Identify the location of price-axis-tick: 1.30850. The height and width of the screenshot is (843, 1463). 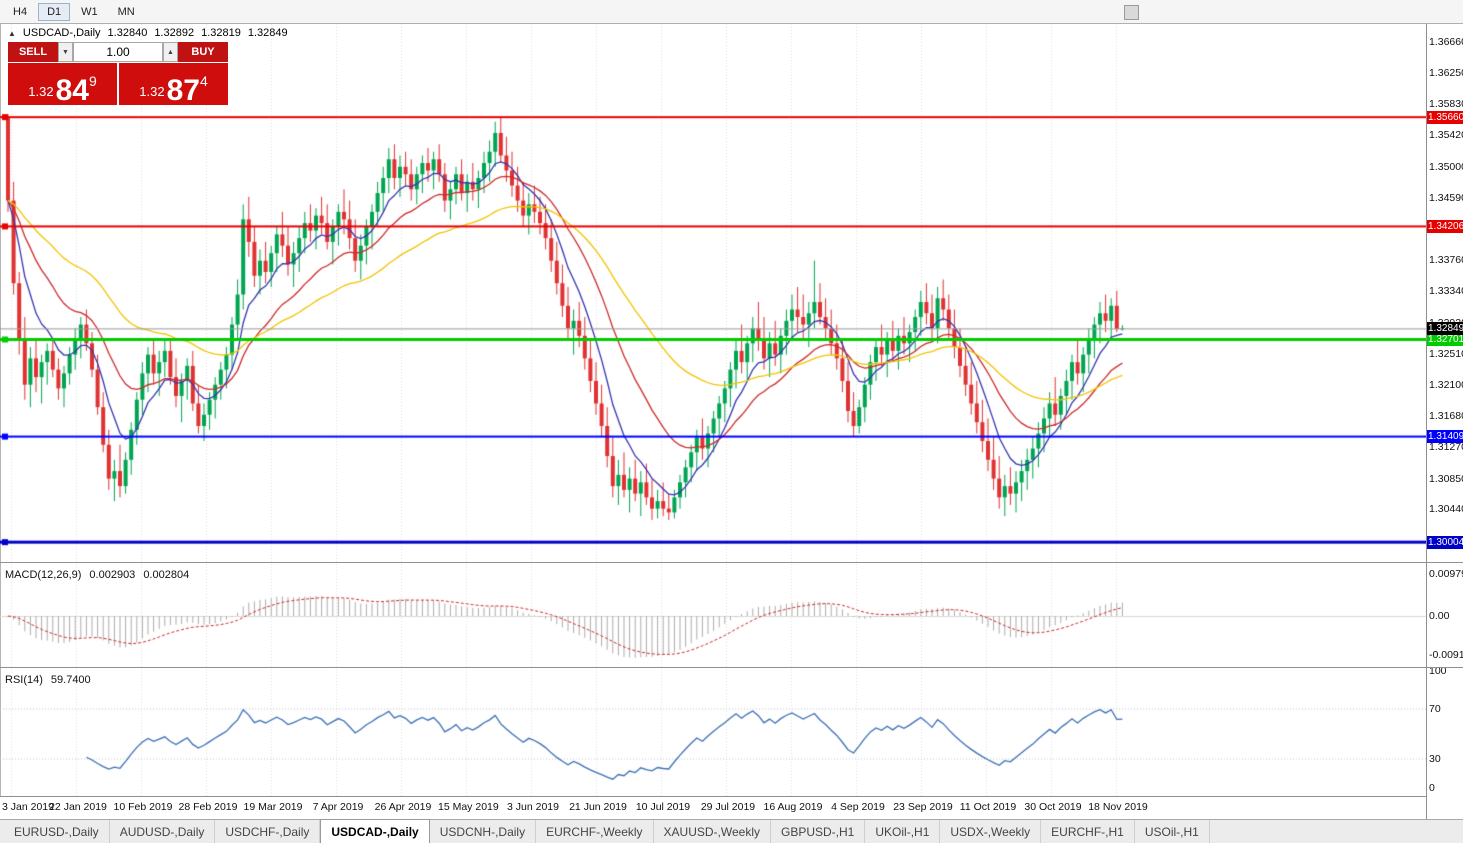
(1446, 478).